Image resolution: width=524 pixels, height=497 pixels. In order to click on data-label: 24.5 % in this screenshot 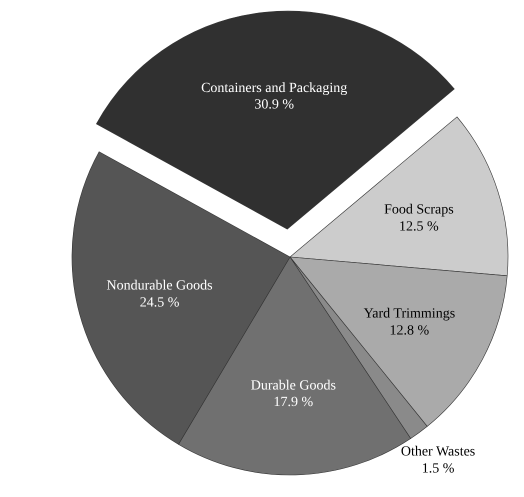, I will do `click(160, 302)`.